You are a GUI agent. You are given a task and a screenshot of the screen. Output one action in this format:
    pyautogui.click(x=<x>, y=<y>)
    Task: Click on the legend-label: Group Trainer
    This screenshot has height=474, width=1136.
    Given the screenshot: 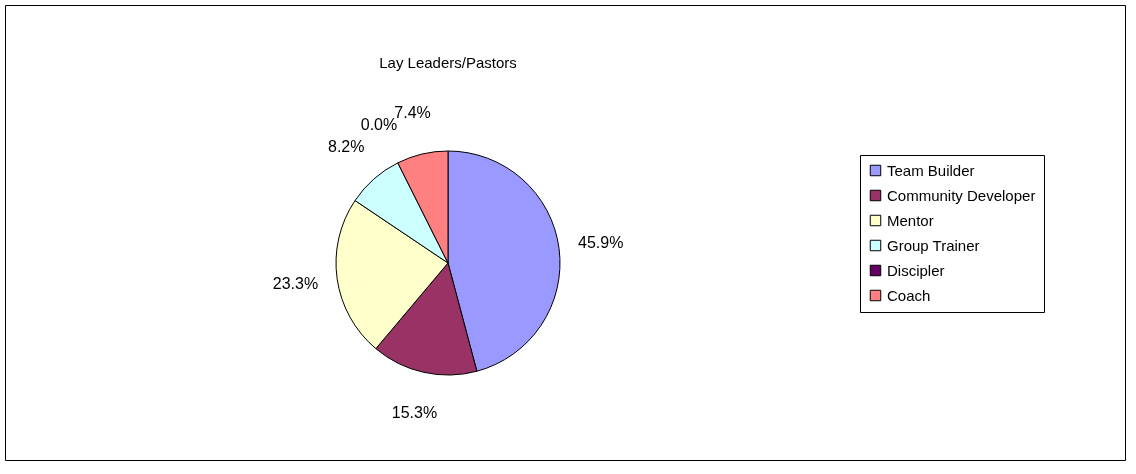 What is the action you would take?
    pyautogui.click(x=933, y=245)
    